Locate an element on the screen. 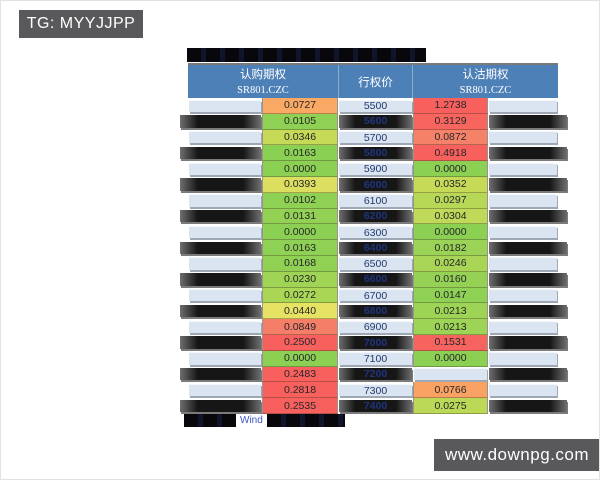 The image size is (600, 480). strike-price-cell: 6000 is located at coordinates (375, 185).